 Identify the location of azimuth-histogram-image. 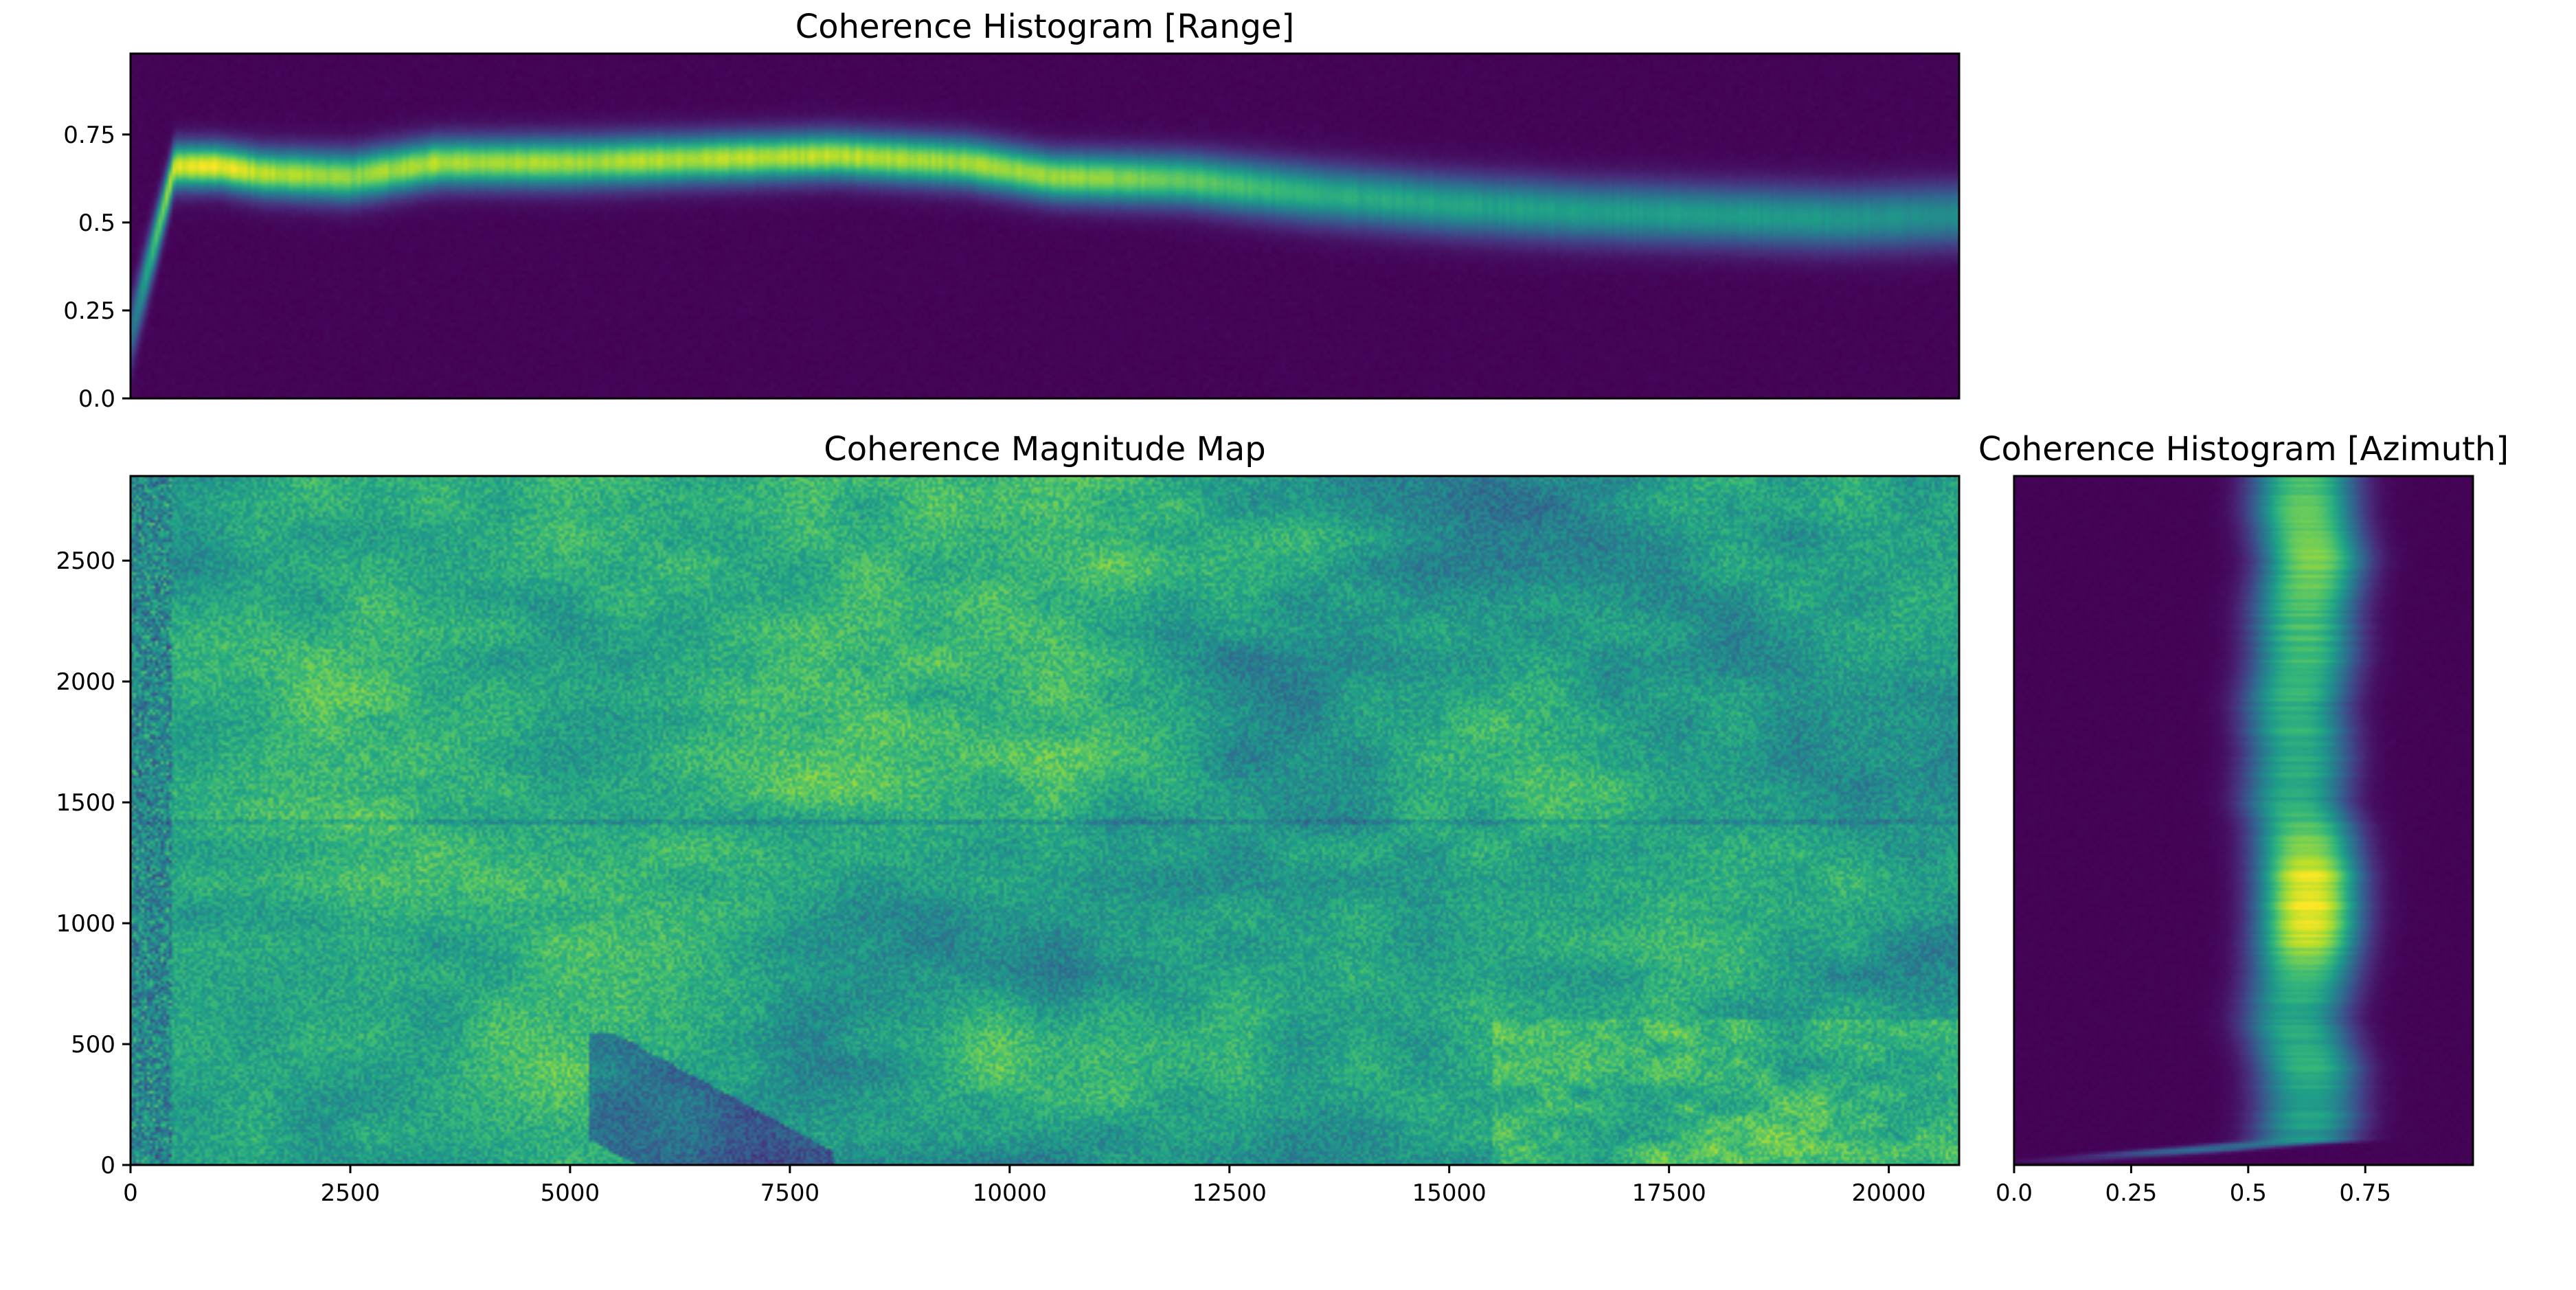
(2243, 821).